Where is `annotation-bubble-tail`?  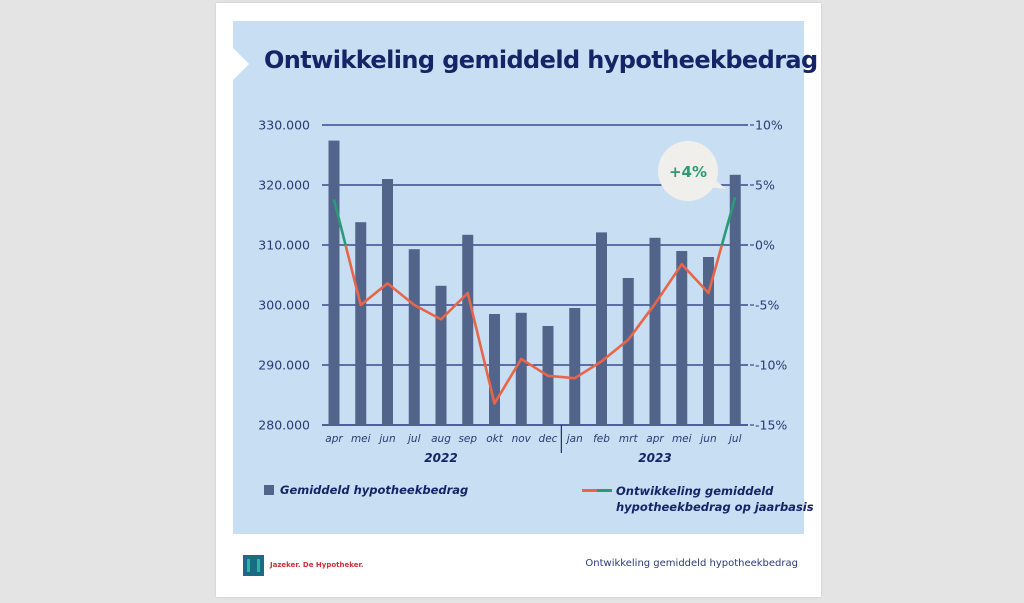
annotation-bubble-tail is located at coordinates (716, 183).